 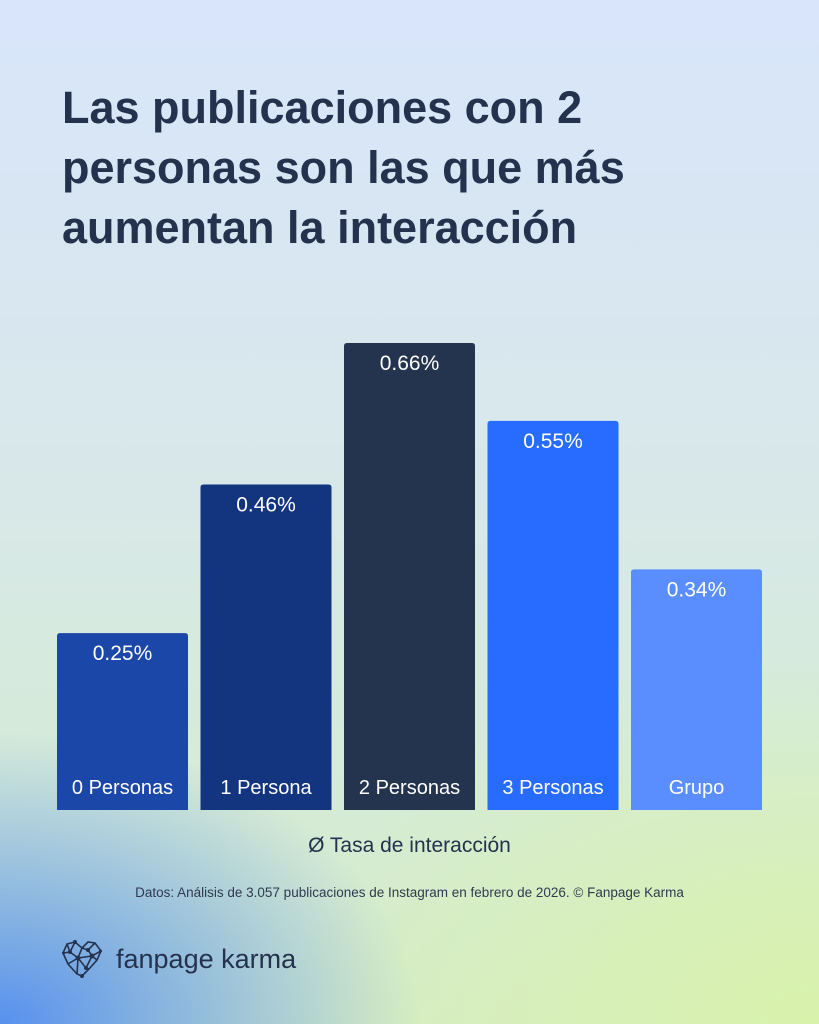 I want to click on brand-logo: fanpage karma, so click(x=179, y=959).